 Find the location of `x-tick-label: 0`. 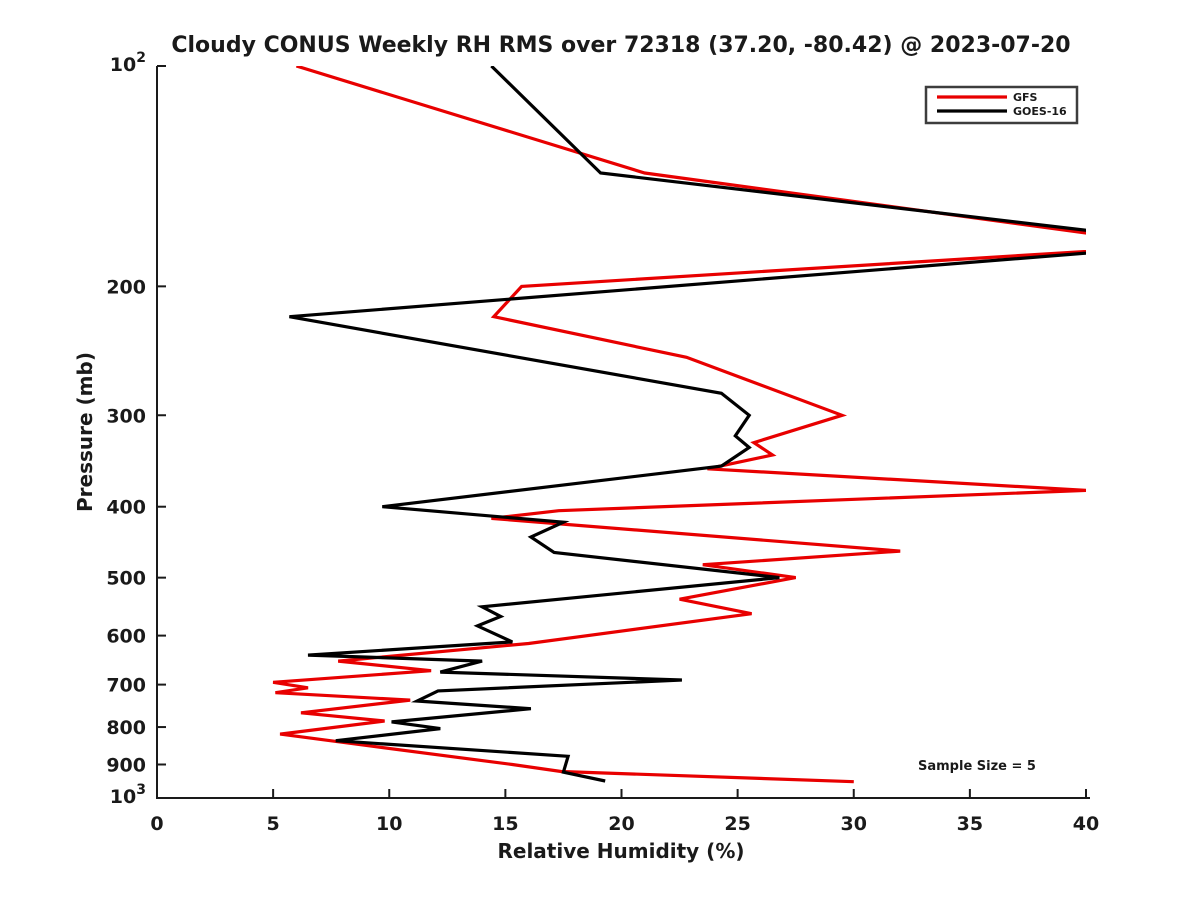

x-tick-label: 0 is located at coordinates (156, 824).